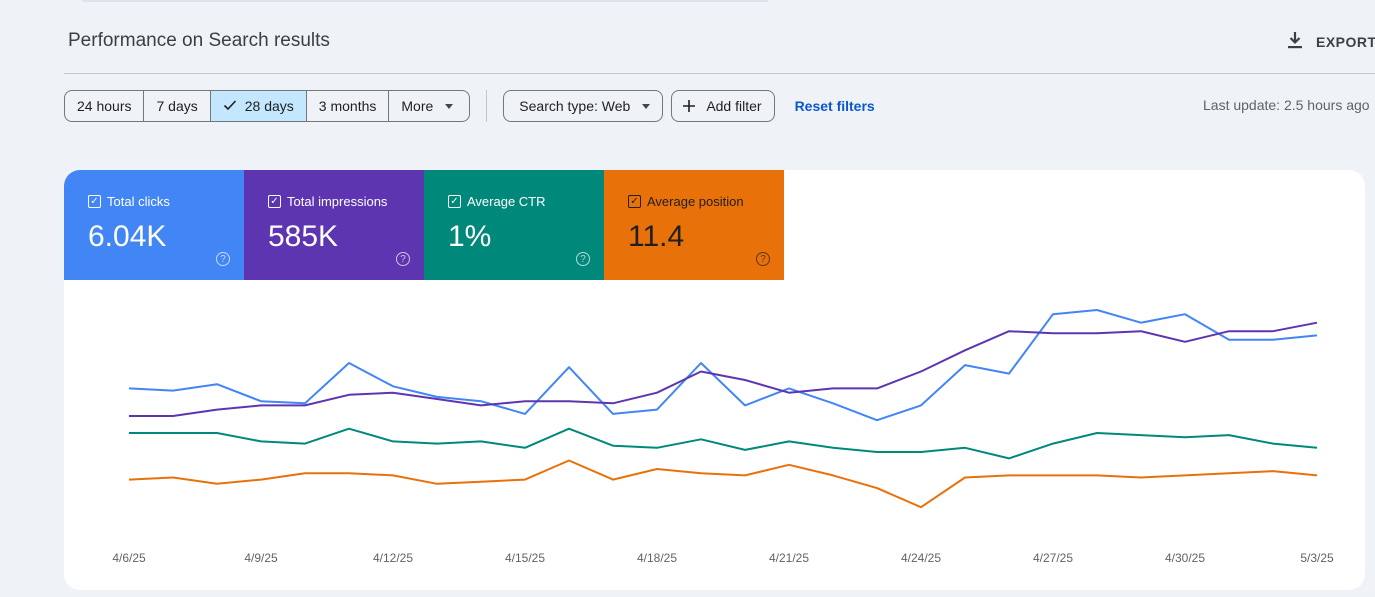 This screenshot has width=1375, height=597. I want to click on export-label: EXPORT, so click(1345, 41).